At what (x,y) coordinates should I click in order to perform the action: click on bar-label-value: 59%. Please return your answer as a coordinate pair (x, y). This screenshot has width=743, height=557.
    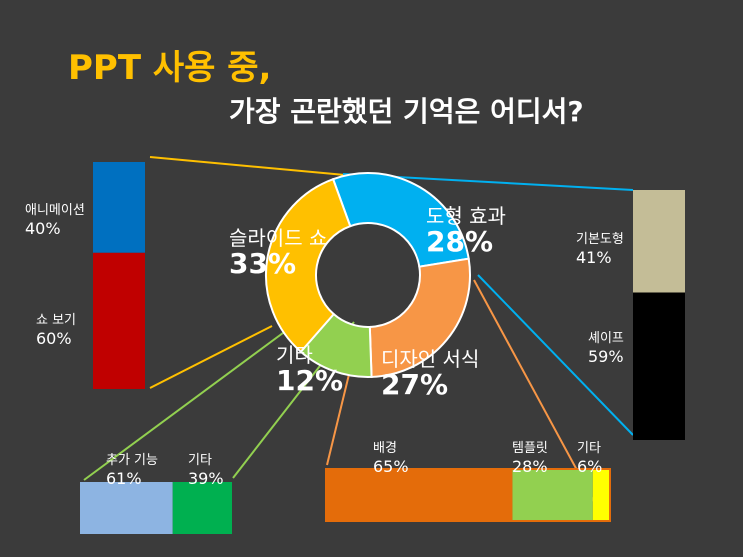
    Looking at the image, I should click on (606, 356).